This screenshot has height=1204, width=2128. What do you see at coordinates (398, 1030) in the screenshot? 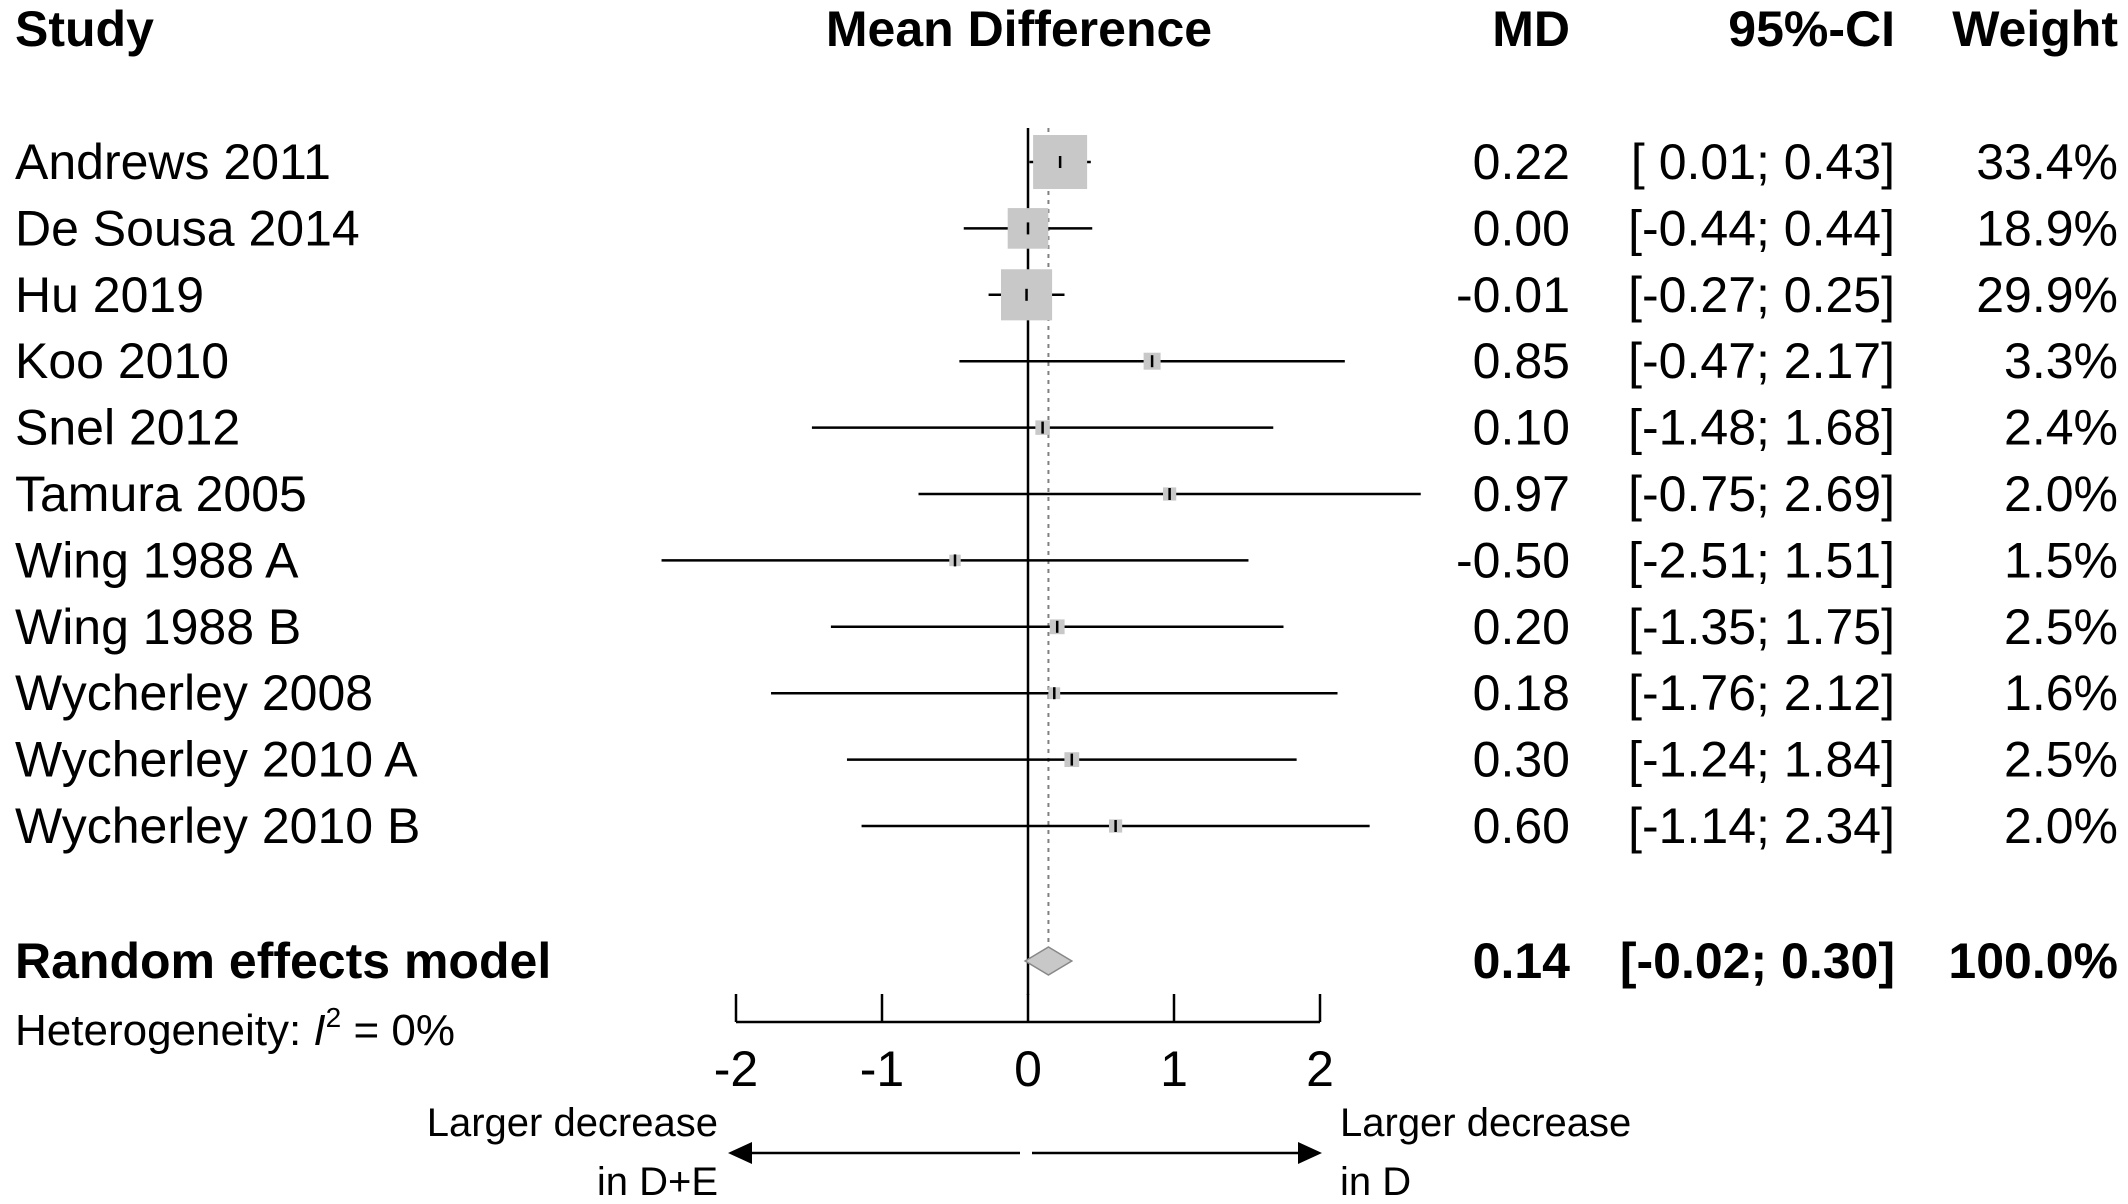
I see `heterogeneity-suffix: = 0%` at bounding box center [398, 1030].